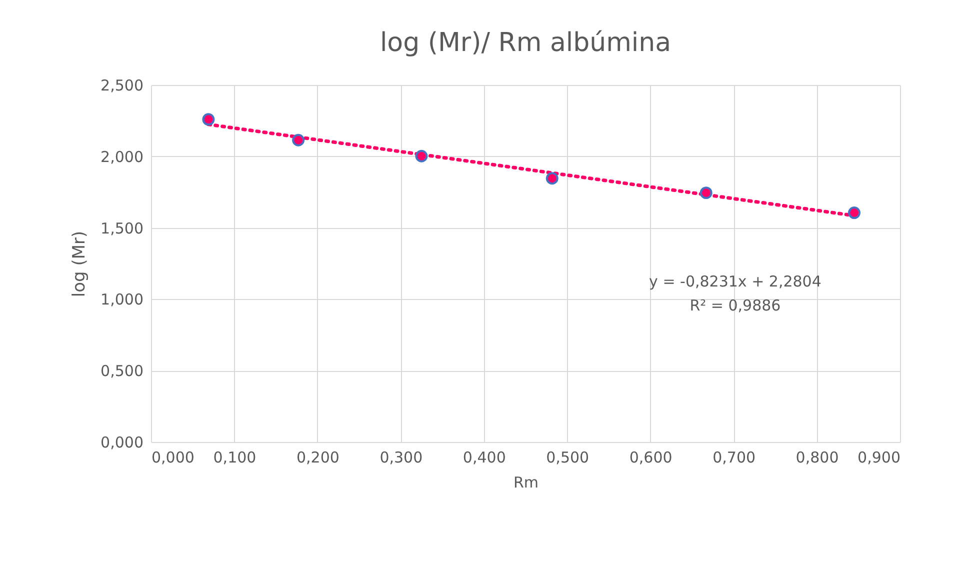 Image resolution: width=957 pixels, height=581 pixels. Describe the element at coordinates (526, 483) in the screenshot. I see `x-axis-title: Rm` at that location.